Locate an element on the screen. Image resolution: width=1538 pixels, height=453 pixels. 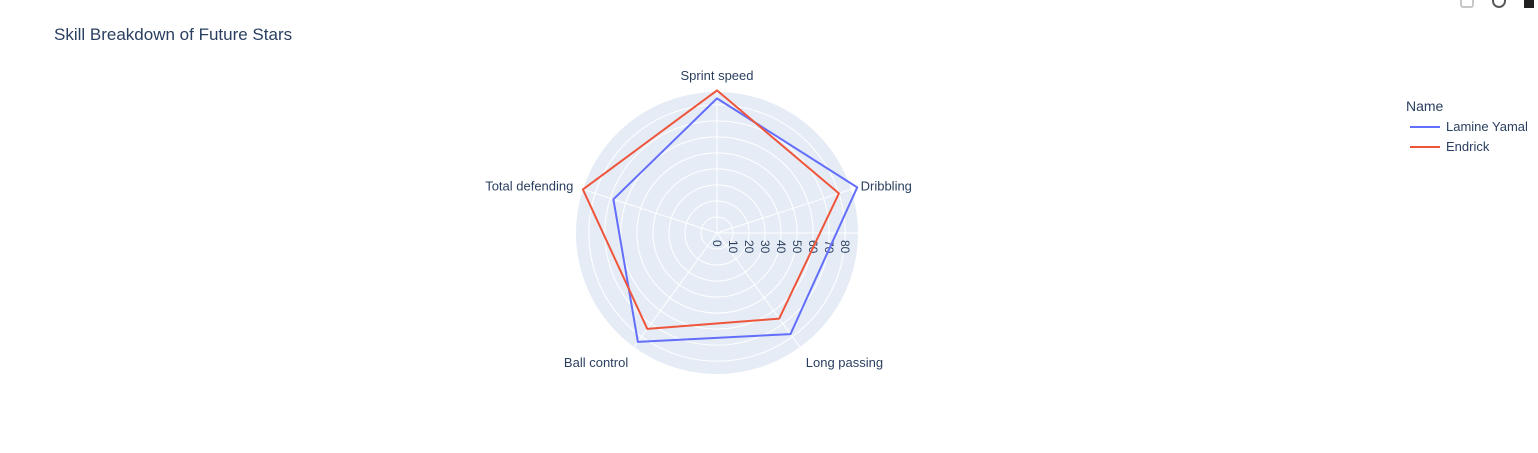
camera-icon is located at coordinates (1467, 4).